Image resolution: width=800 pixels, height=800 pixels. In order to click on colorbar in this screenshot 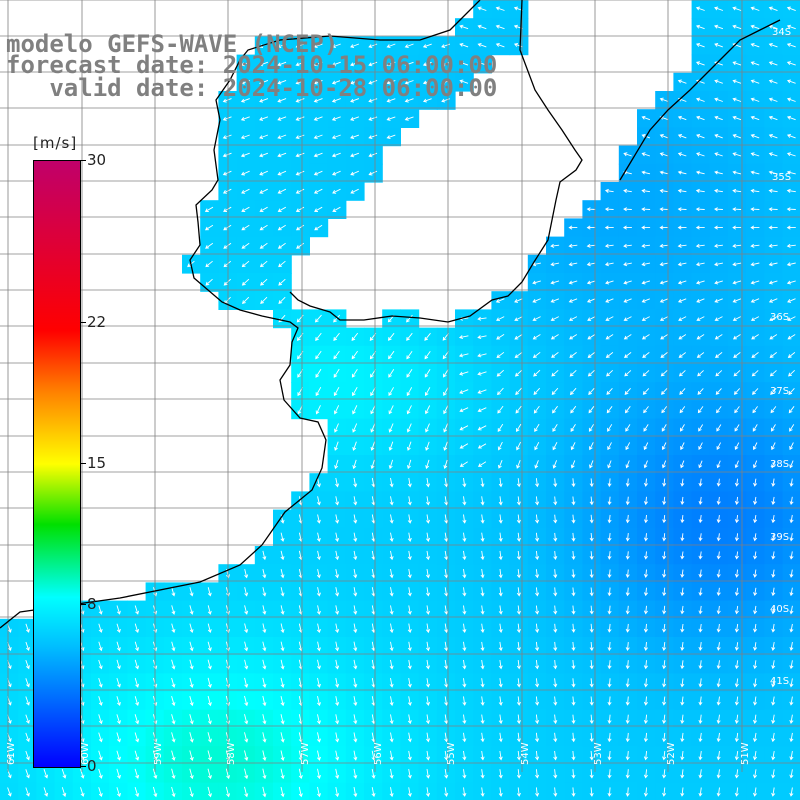, I will do `click(57, 464)`.